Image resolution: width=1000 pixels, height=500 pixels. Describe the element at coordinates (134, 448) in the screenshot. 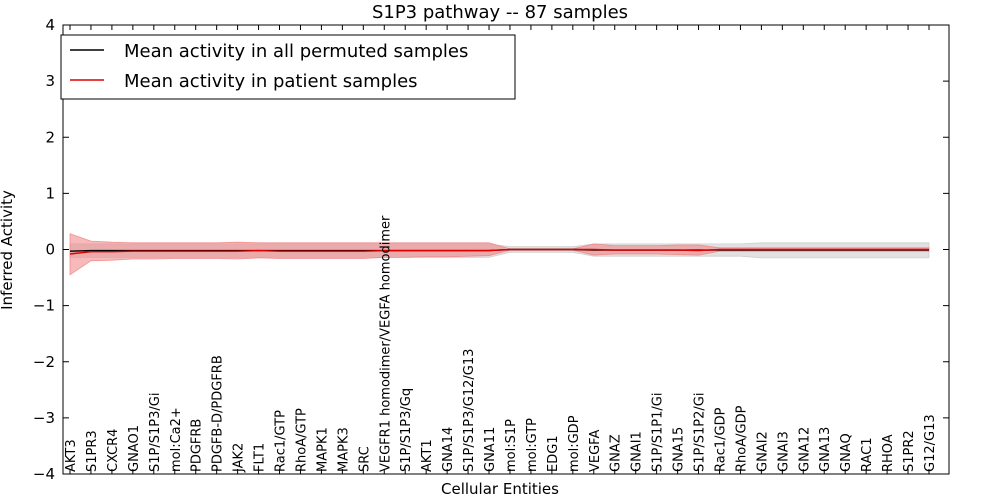

I see `x-tick-label: GNAO1` at that location.